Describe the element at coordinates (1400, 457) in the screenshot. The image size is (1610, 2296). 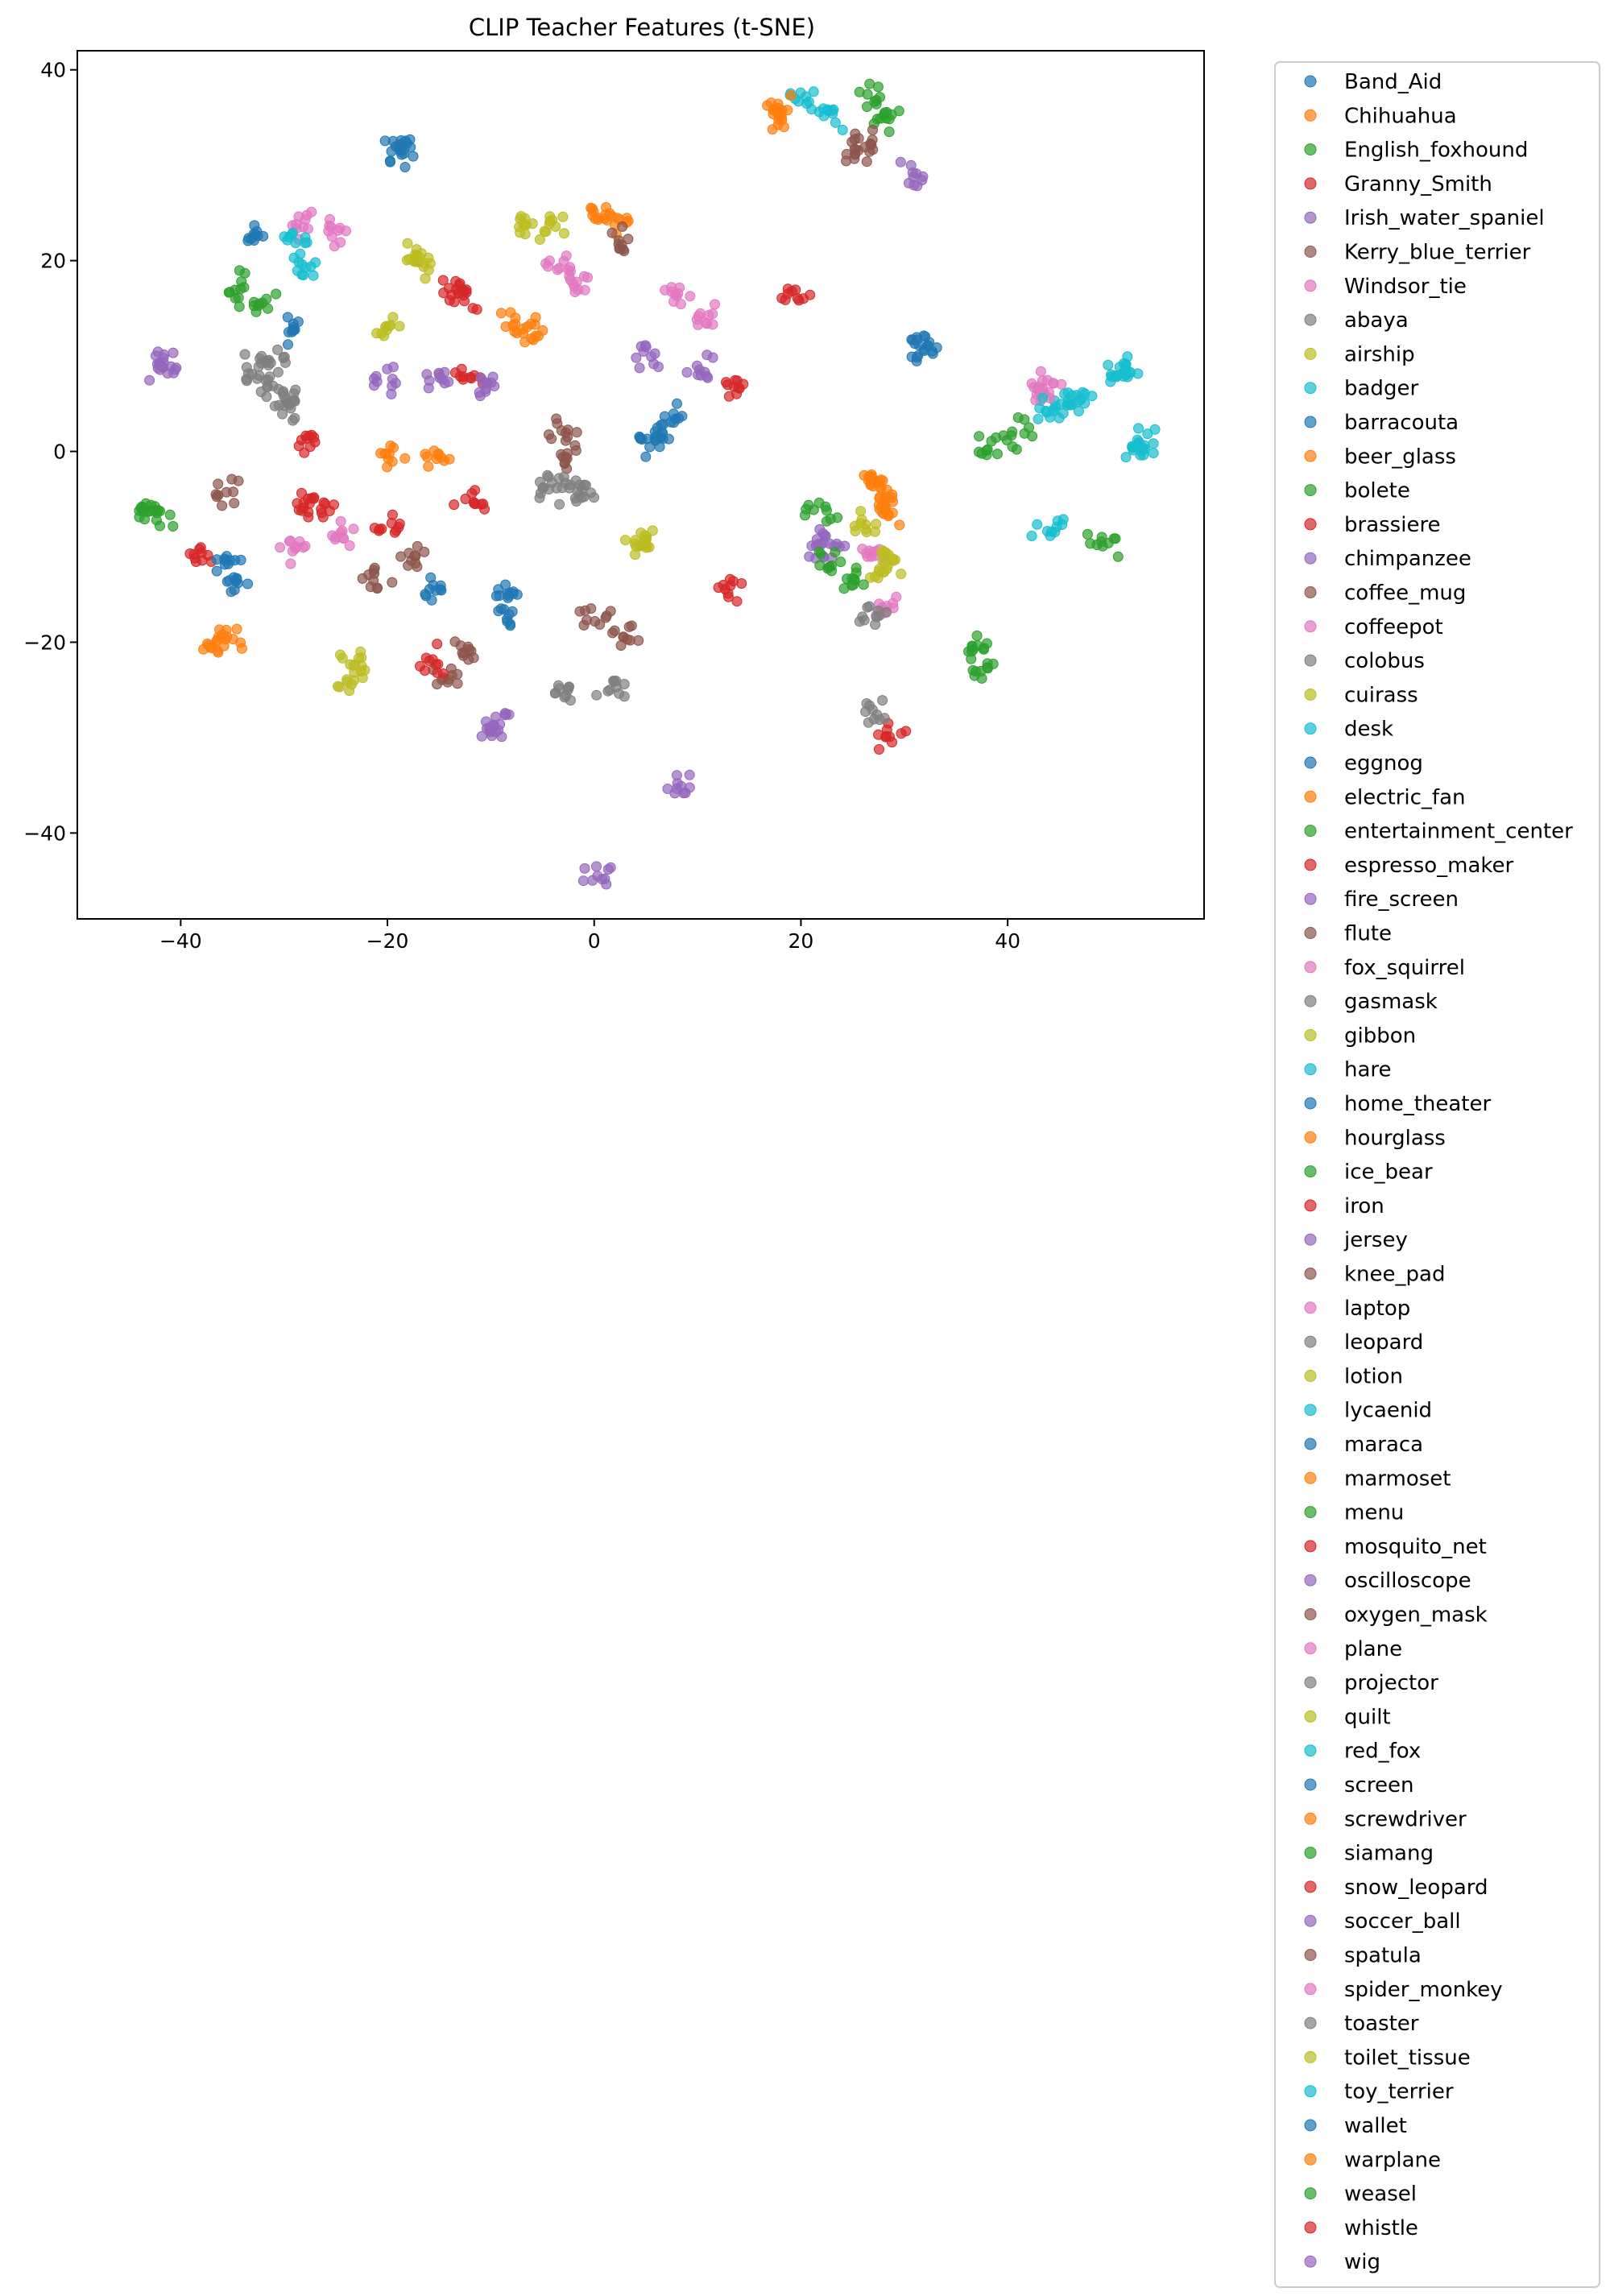
I see `legend-label: beer_glass` at that location.